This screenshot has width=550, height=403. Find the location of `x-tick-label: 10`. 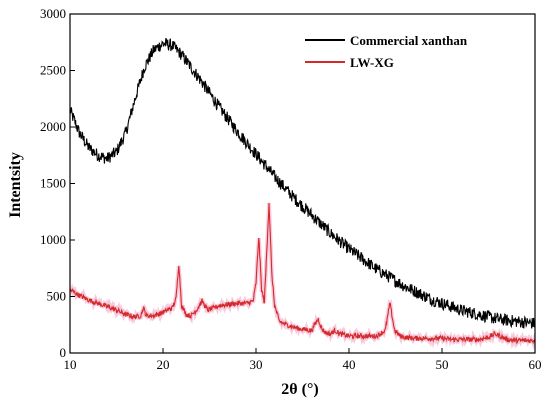

x-tick-label: 10 is located at coordinates (70, 364).